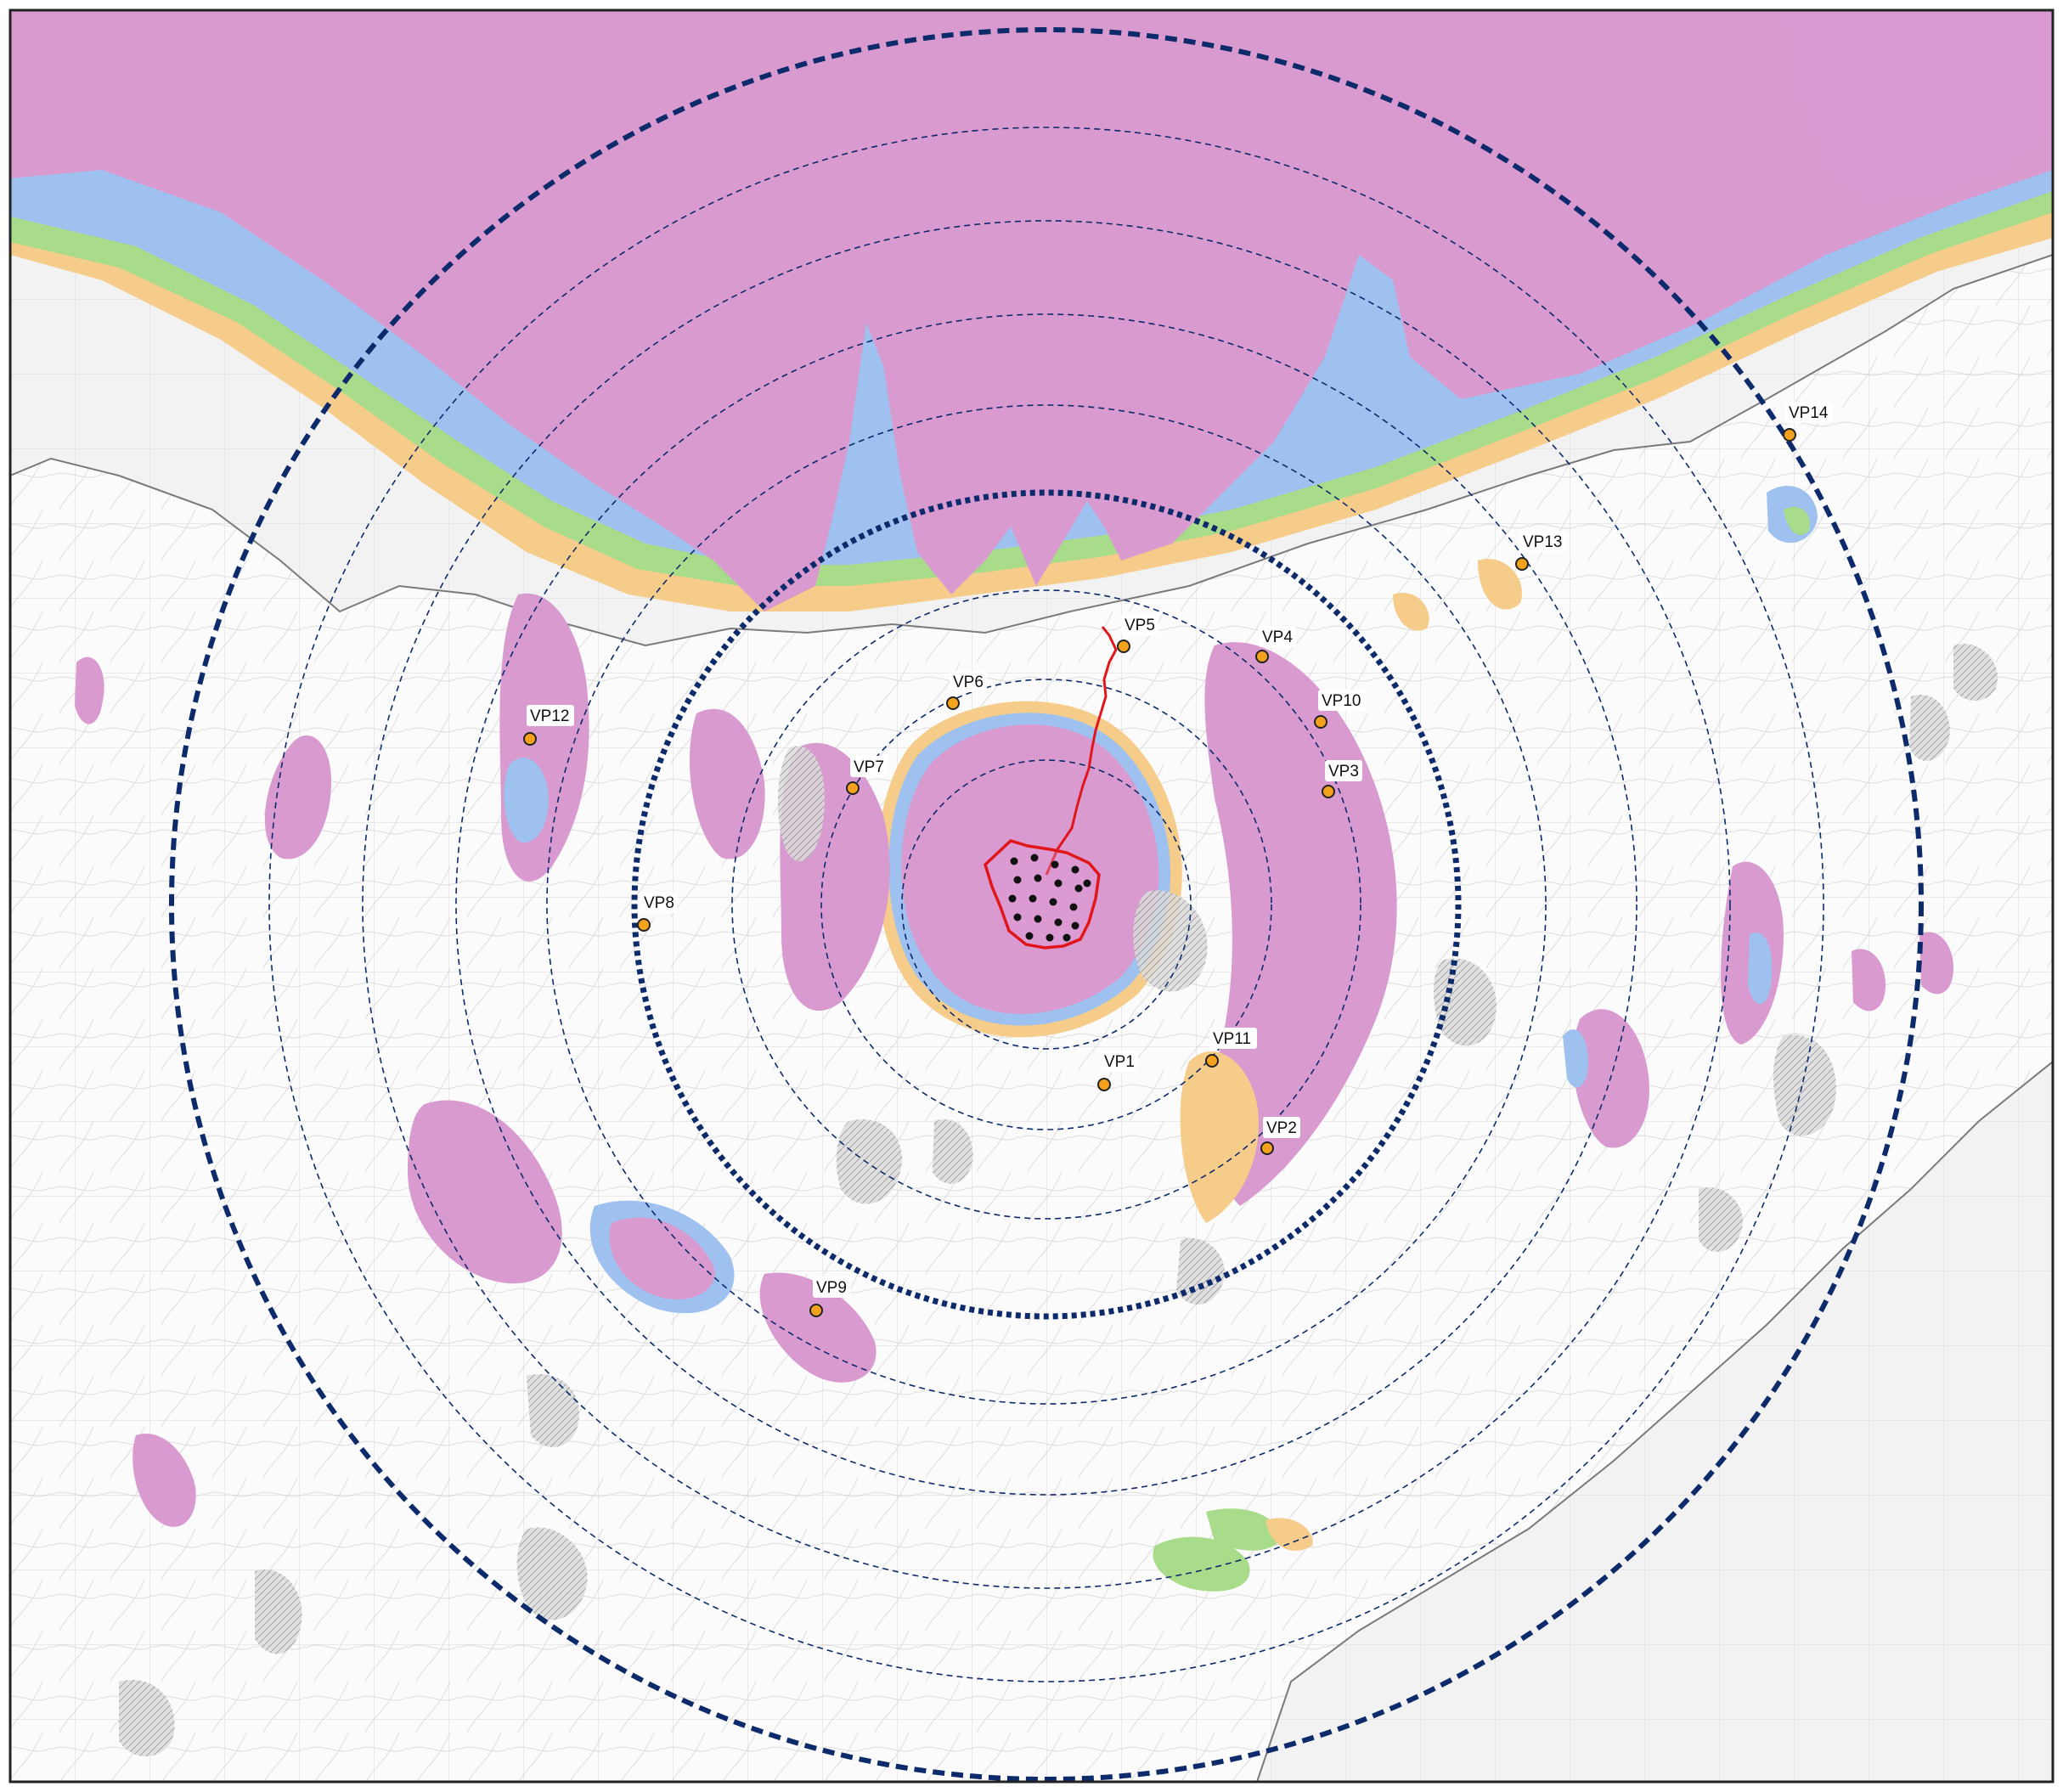 This screenshot has width=2063, height=1792. What do you see at coordinates (1282, 1128) in the screenshot?
I see `viewpoint-label: VP2` at bounding box center [1282, 1128].